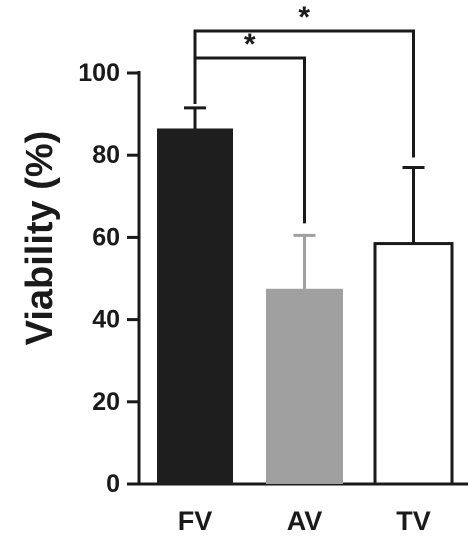 This screenshot has width=470, height=536. Describe the element at coordinates (106, 237) in the screenshot. I see `y-tick-label: 60` at that location.